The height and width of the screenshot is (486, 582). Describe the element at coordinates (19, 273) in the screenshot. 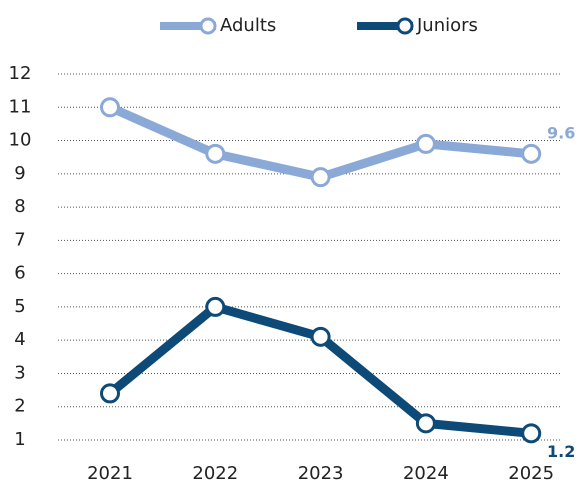

I see `y-tick-label: 6` at that location.